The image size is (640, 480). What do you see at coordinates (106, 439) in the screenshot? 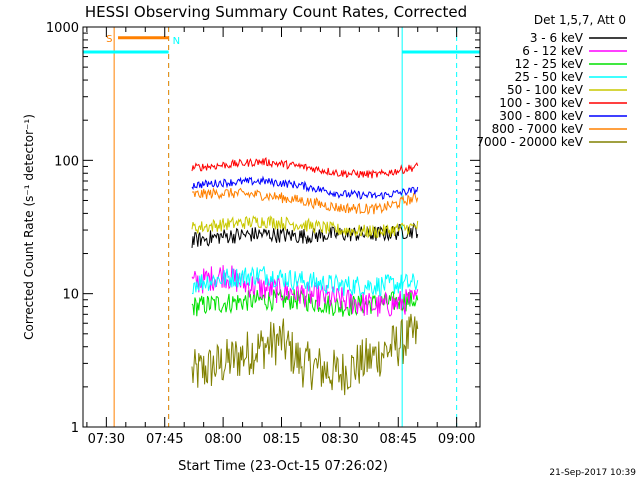
I see `x-tick-label: 07:30` at bounding box center [106, 439].